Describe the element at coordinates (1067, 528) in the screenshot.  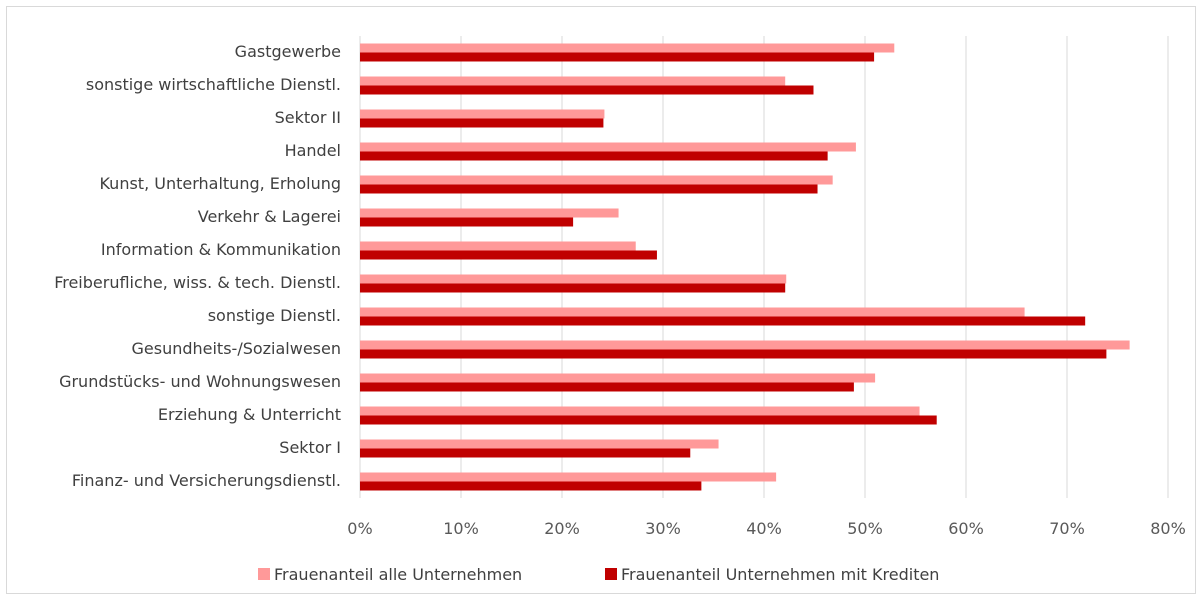
I see `x-tick-label: 70%` at that location.